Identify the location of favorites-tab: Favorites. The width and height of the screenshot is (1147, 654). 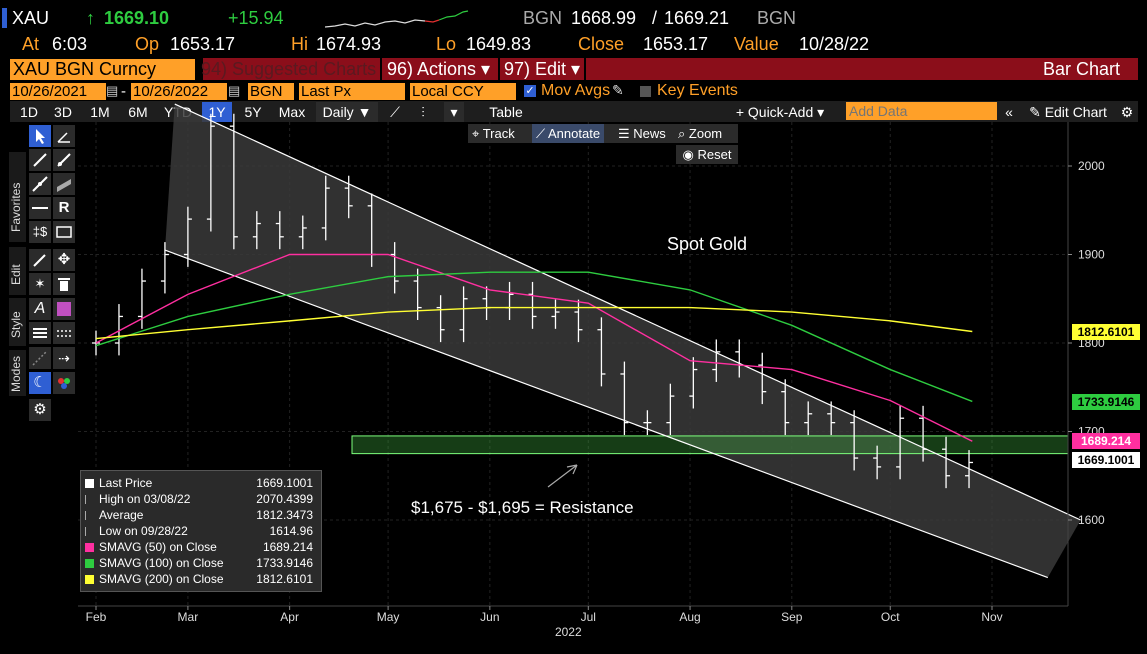
(17, 197).